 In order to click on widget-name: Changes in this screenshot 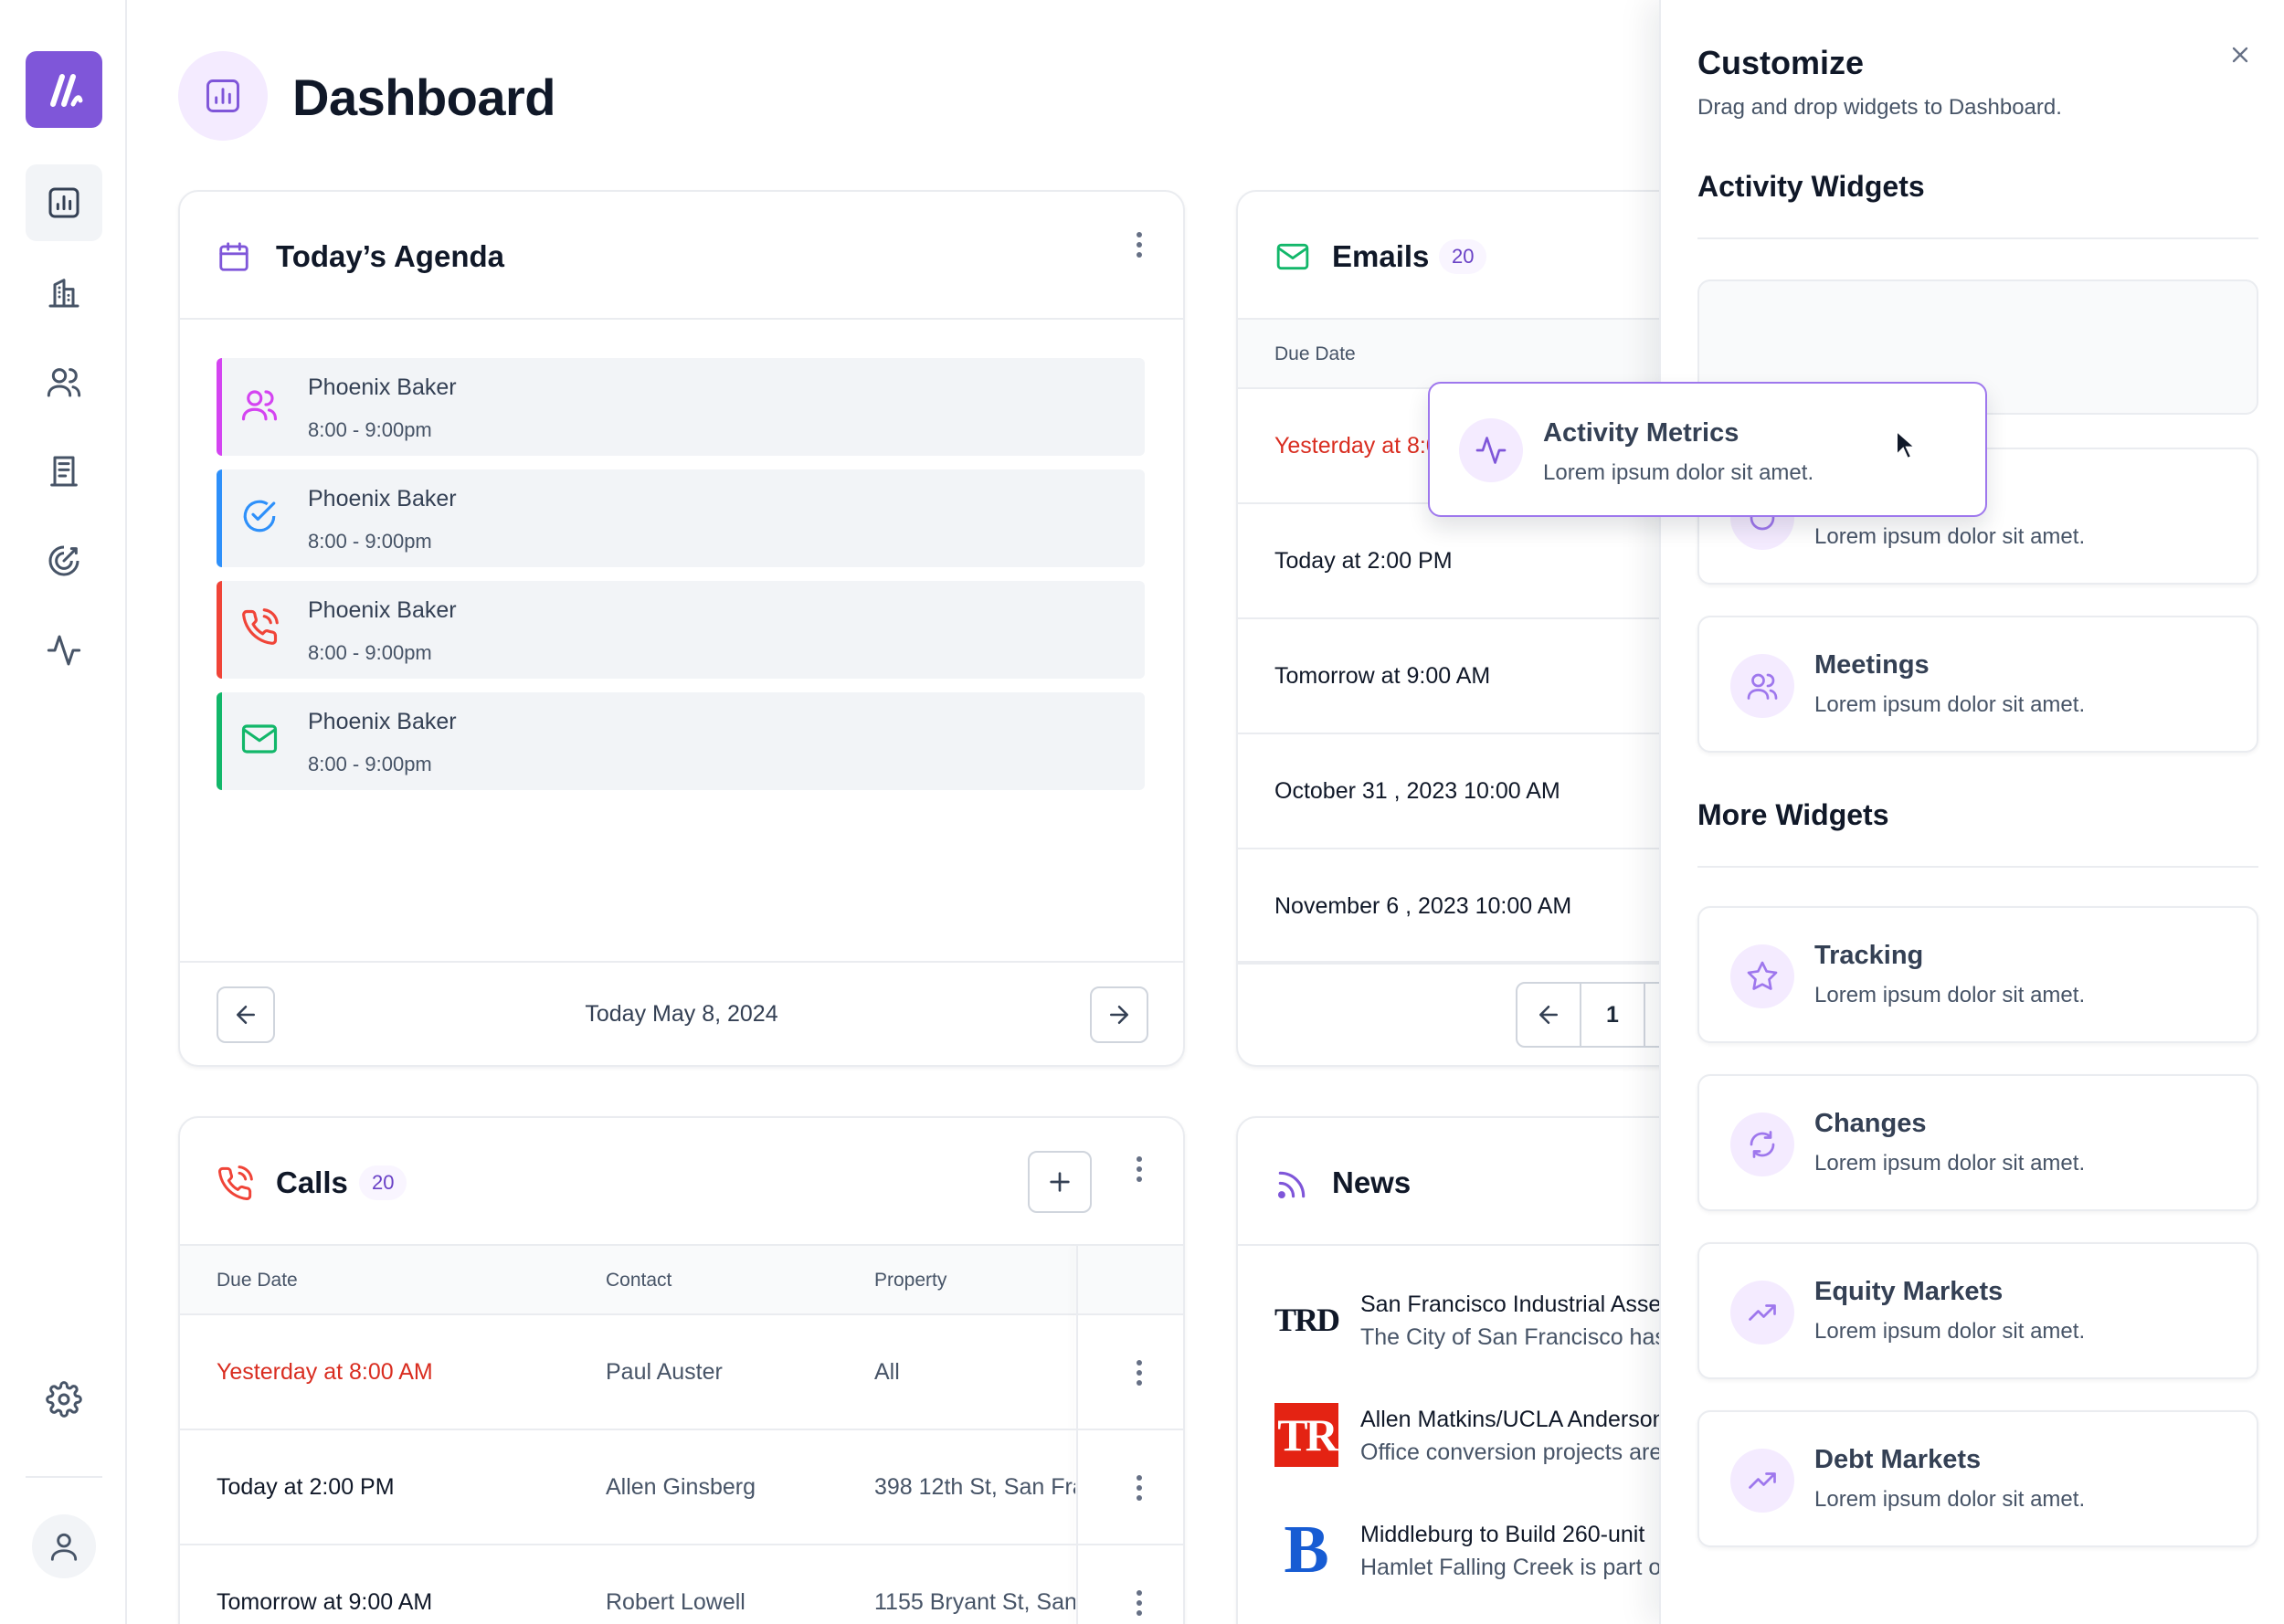, I will do `click(1870, 1124)`.